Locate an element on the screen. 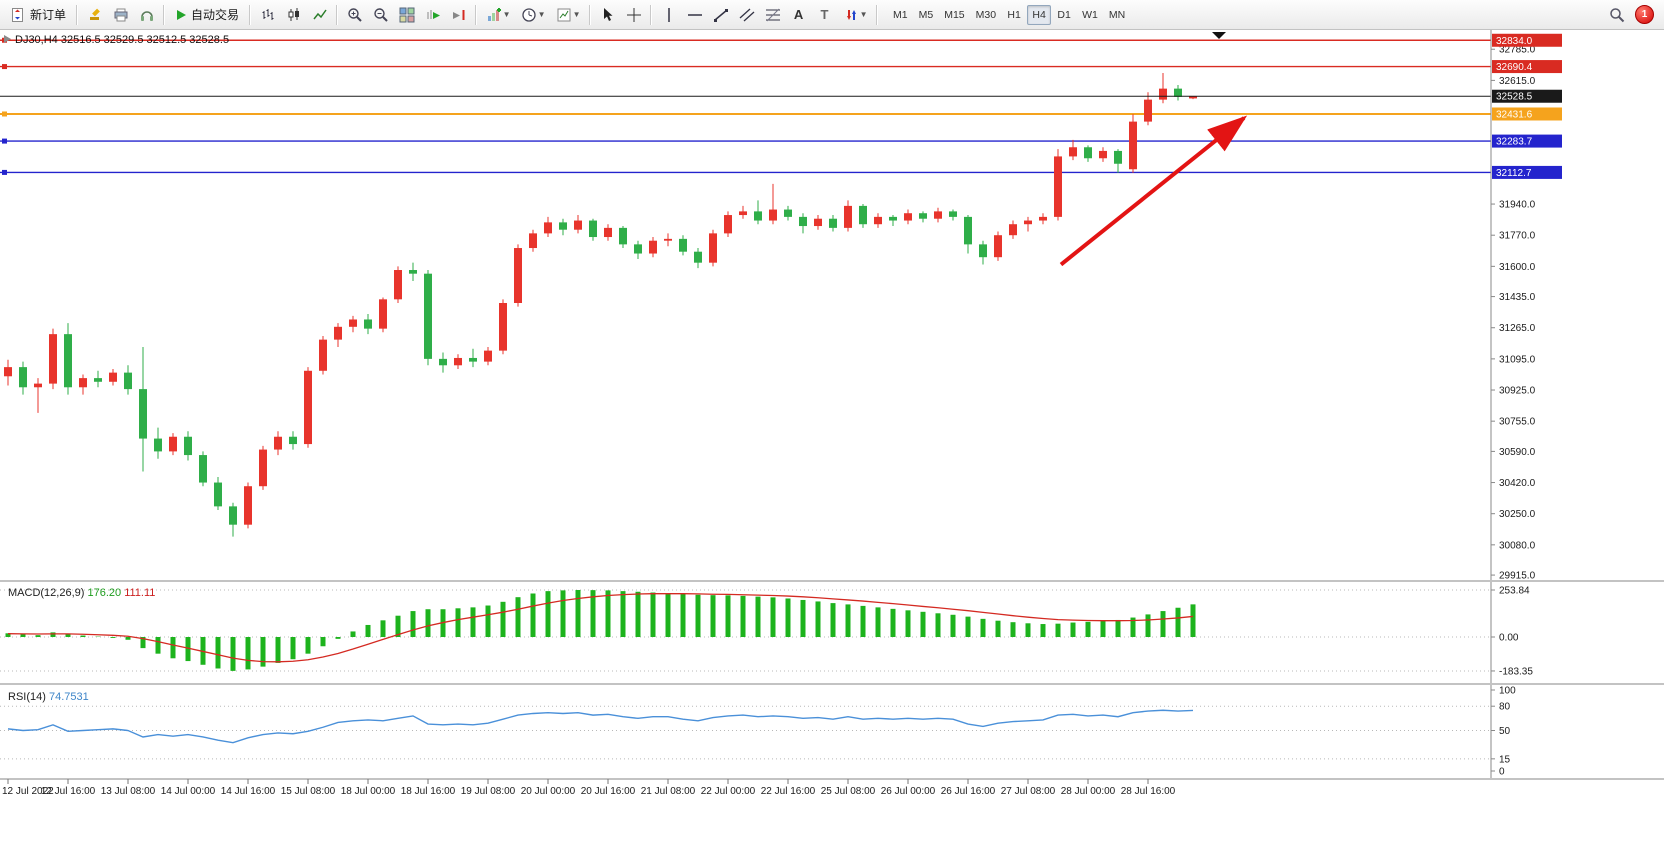  timeframe-mn-button: MN is located at coordinates (1117, 15).